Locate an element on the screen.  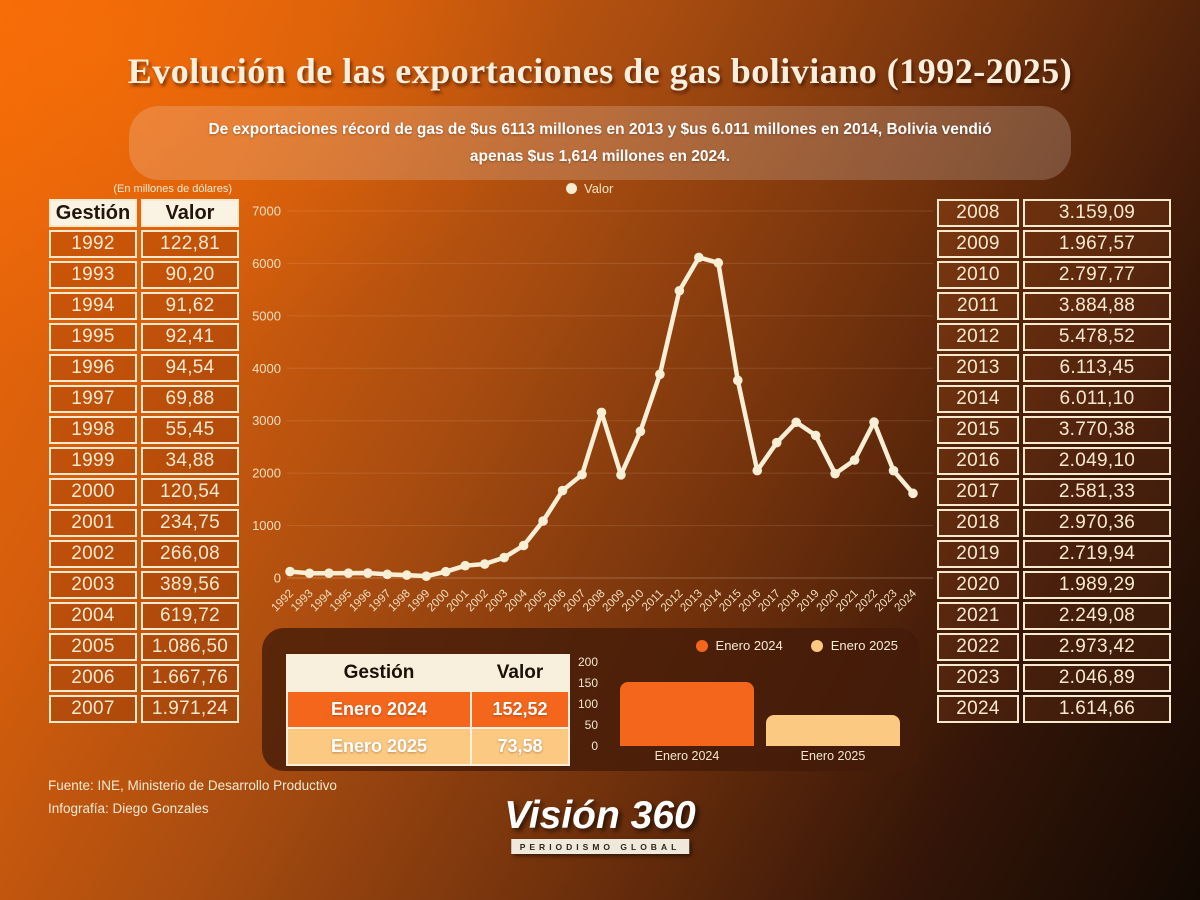
y-tick-label: 3000 is located at coordinates (266, 420).